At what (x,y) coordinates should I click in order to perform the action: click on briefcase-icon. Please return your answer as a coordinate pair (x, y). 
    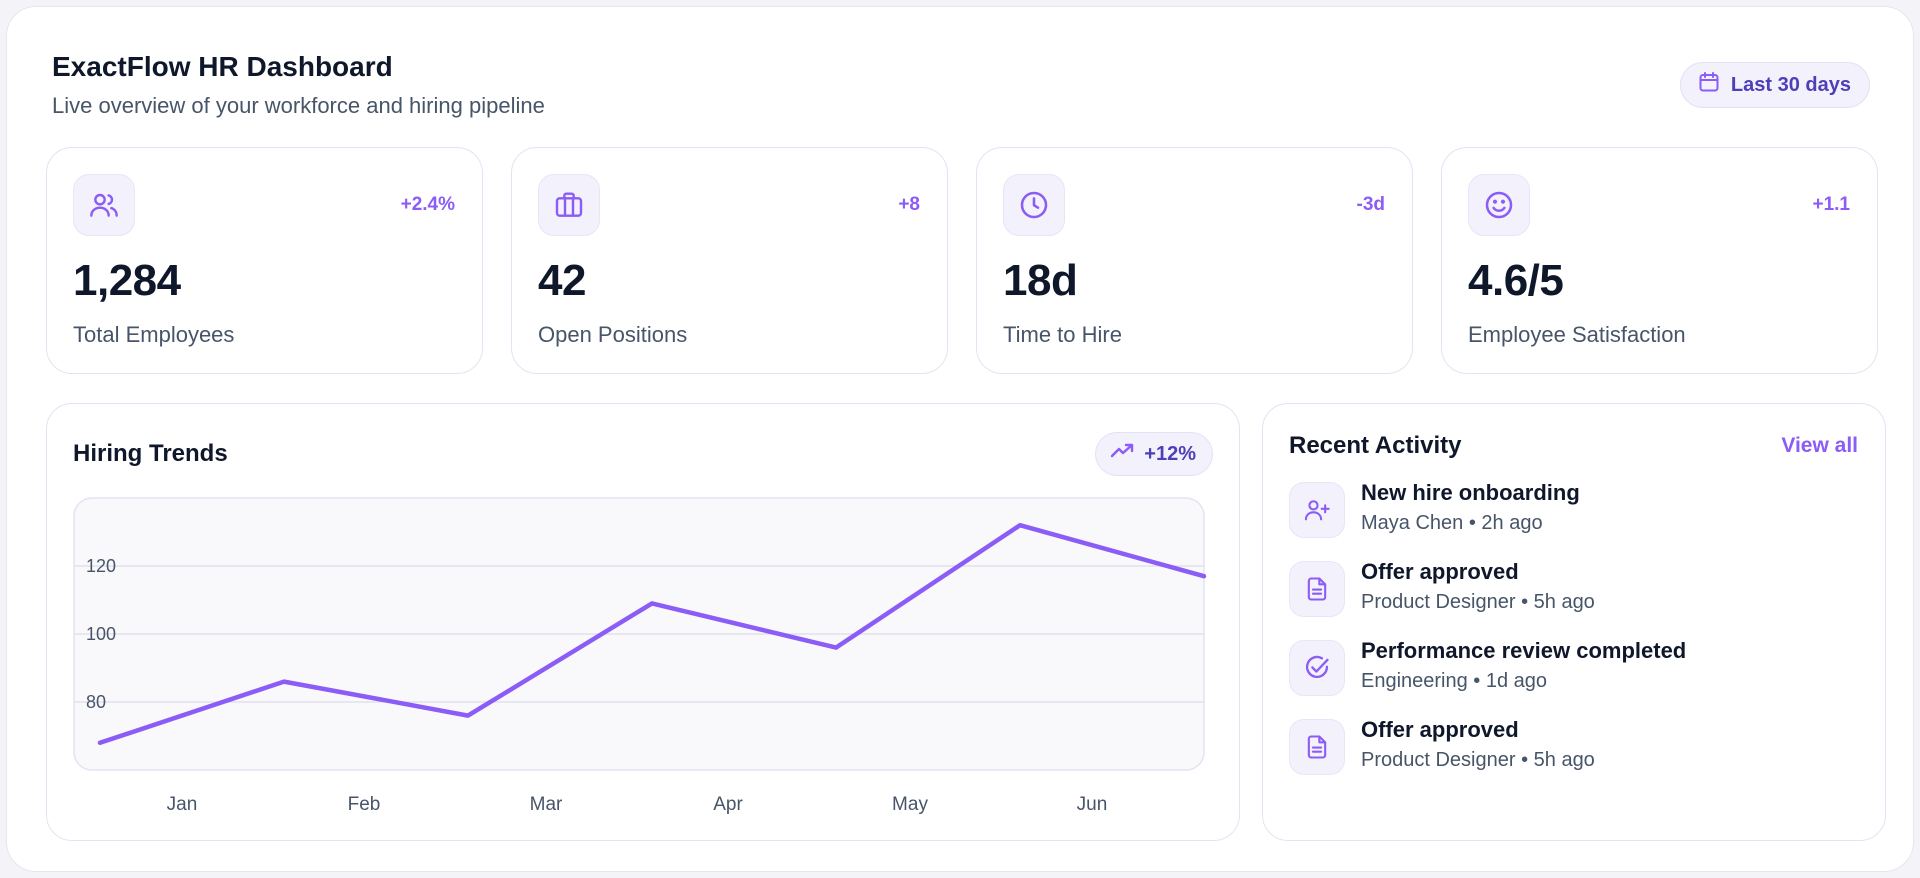
    Looking at the image, I should click on (569, 205).